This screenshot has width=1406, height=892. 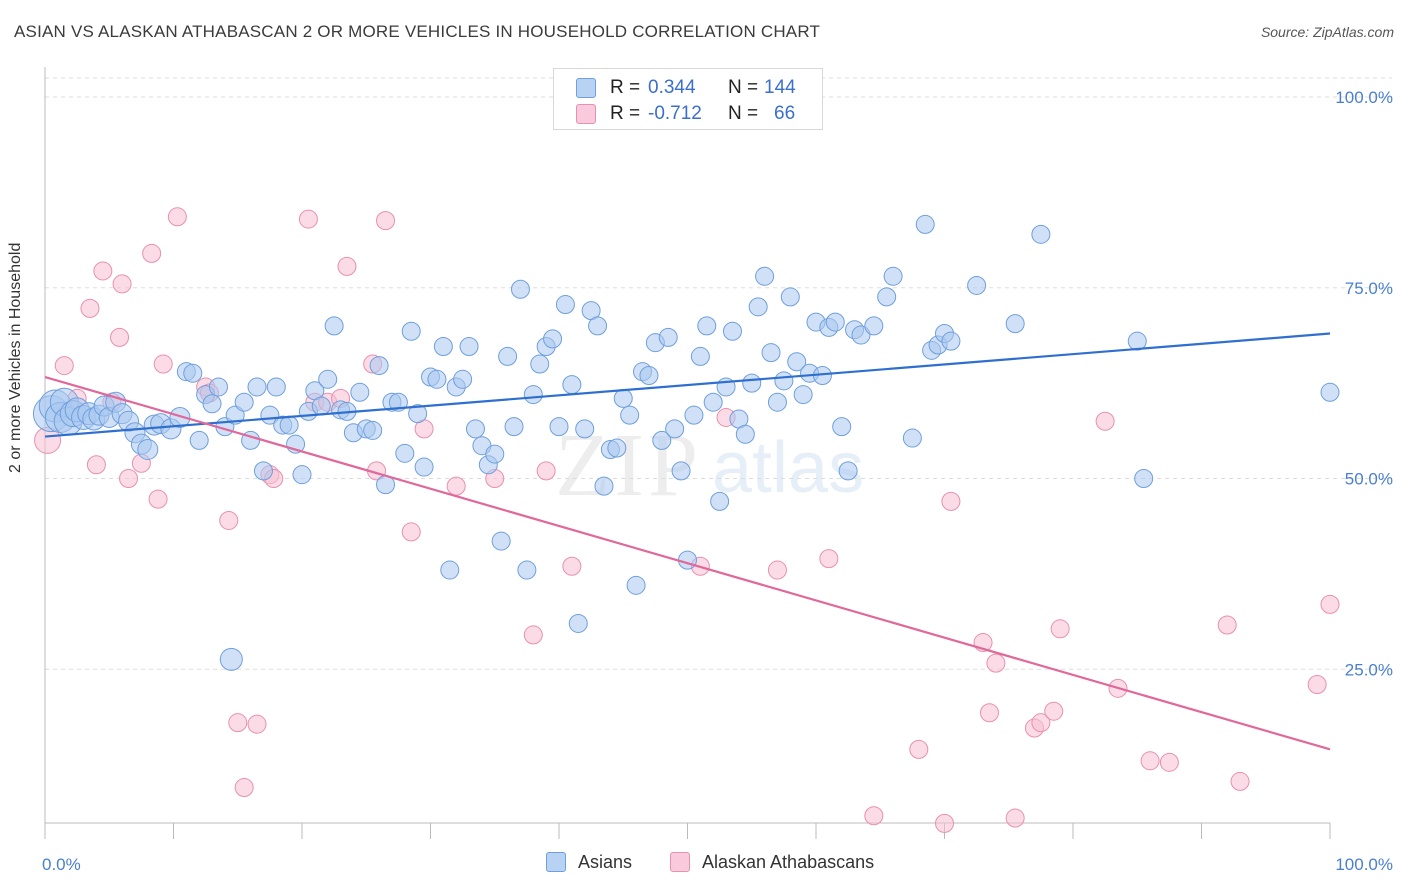 What do you see at coordinates (687, 385) in the screenshot?
I see `asians-trend-line` at bounding box center [687, 385].